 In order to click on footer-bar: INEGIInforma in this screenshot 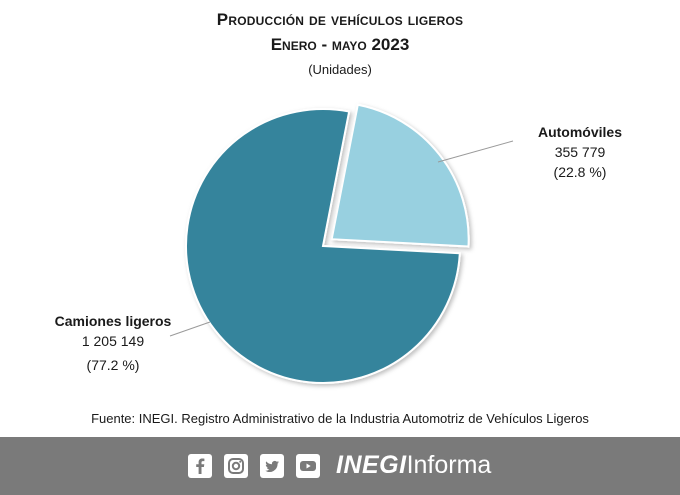, I will do `click(340, 466)`.